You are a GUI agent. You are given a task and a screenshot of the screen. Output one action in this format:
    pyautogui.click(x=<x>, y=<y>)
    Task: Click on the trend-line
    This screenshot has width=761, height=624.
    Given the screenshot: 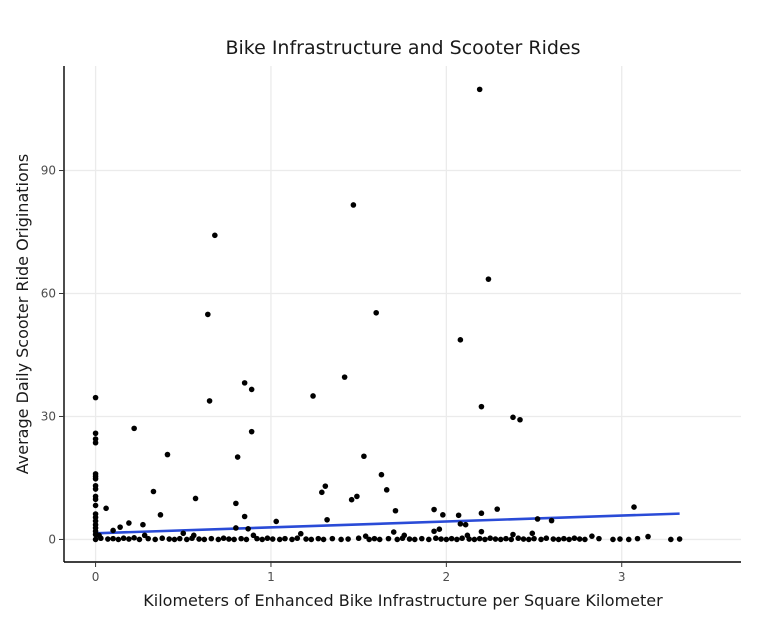 What is the action you would take?
    pyautogui.click(x=387, y=523)
    